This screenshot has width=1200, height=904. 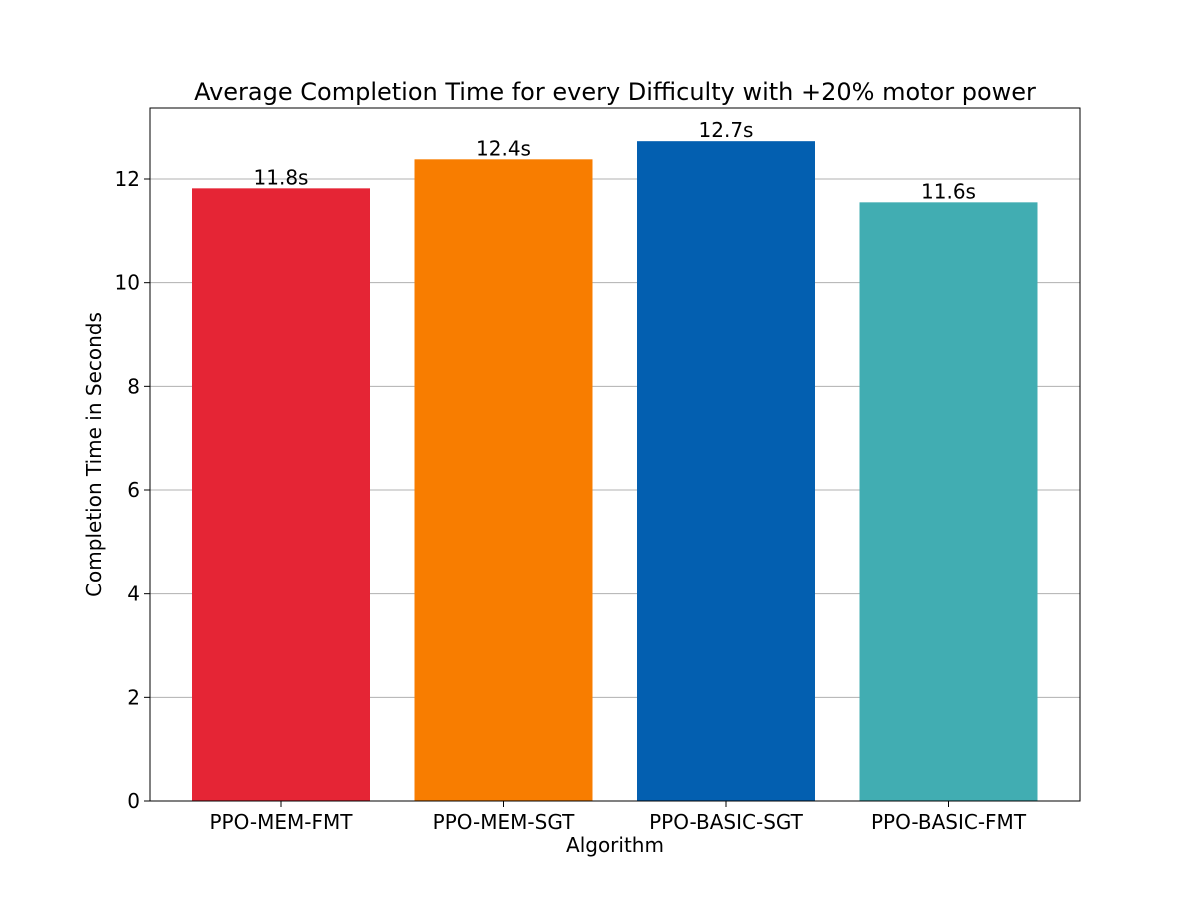 I want to click on x-tick-label: PPO-BASIC-FMT, so click(x=949, y=822).